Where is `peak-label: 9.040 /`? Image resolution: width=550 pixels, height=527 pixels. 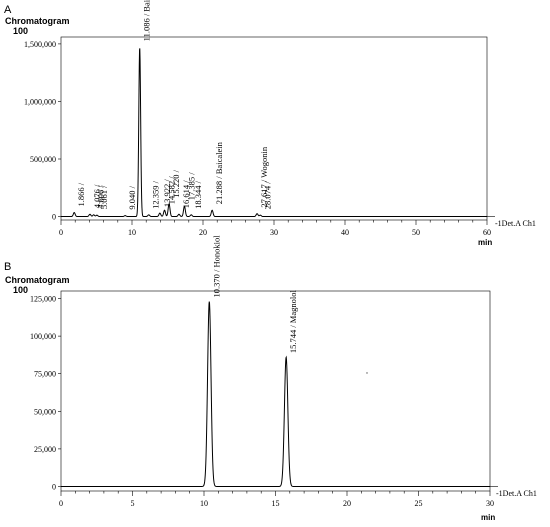 peak-label: 9.040 / is located at coordinates (132, 197).